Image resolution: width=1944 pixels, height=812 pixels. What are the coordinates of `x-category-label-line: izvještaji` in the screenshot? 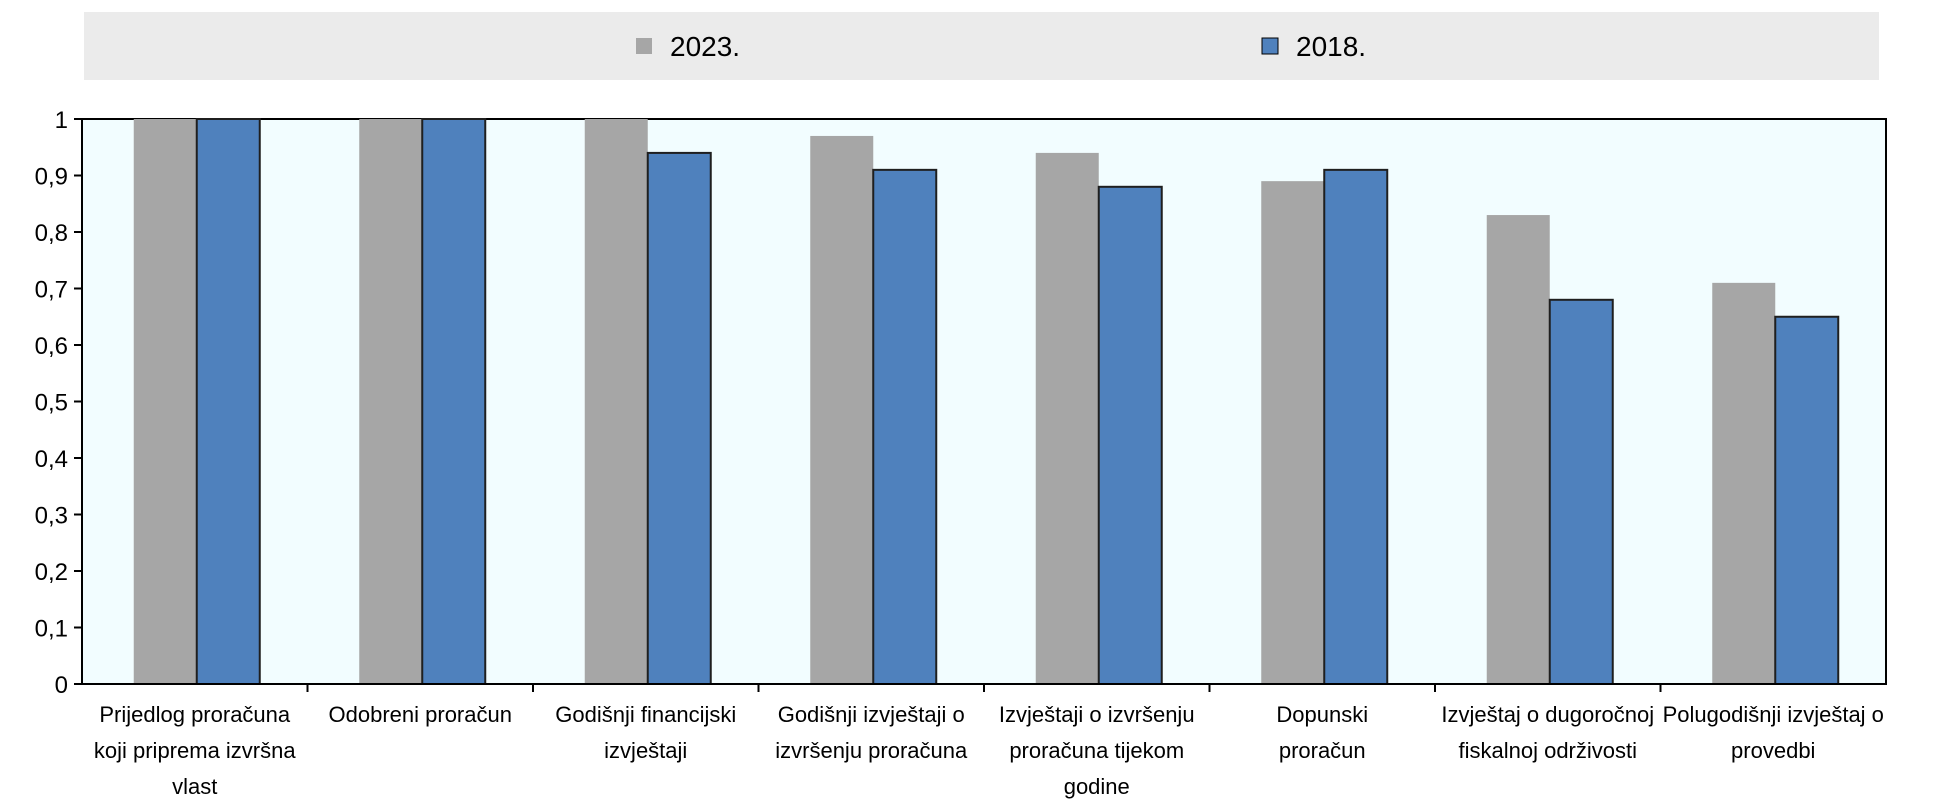 It's located at (645, 750).